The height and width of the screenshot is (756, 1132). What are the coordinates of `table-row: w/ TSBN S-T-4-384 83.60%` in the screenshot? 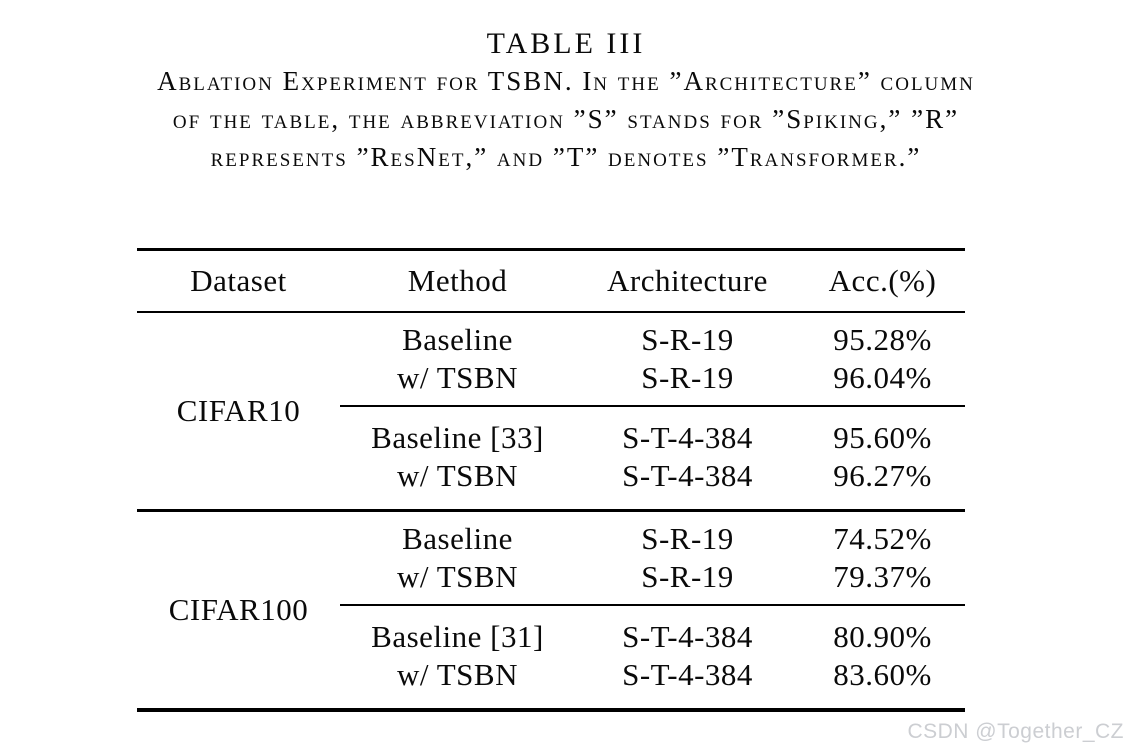 It's located at (652, 675).